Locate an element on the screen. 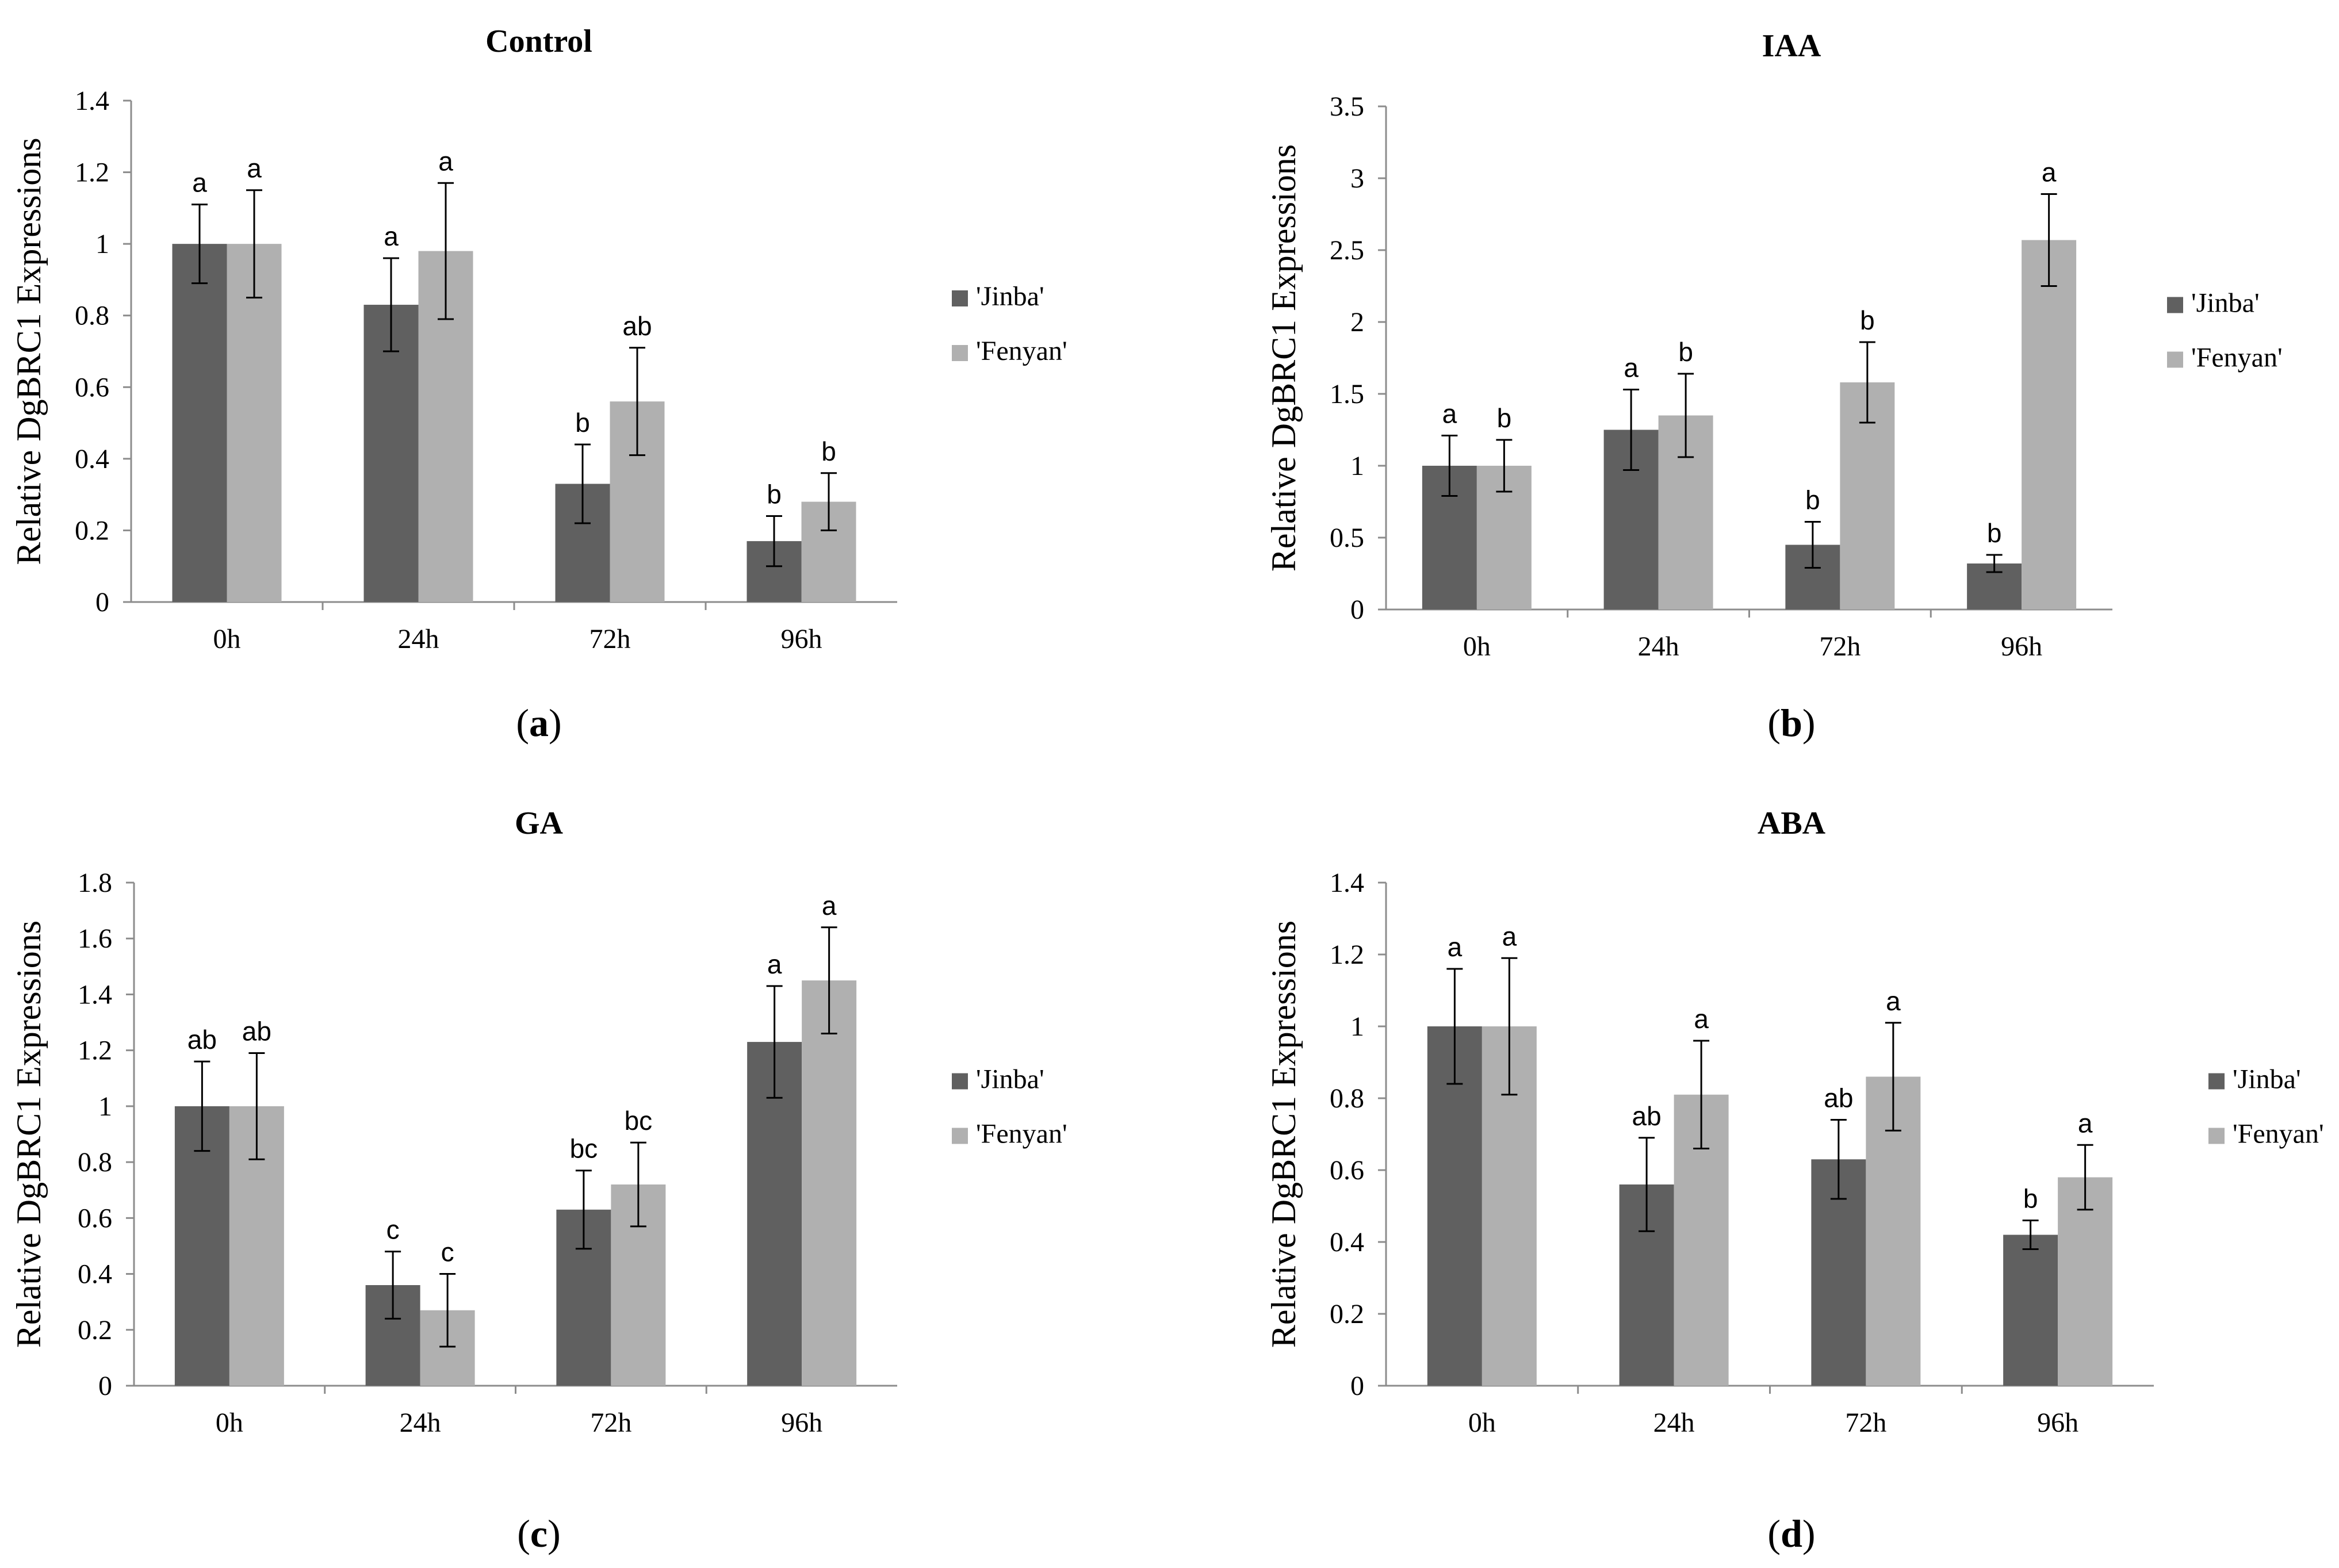 The image size is (2339, 1568). y-tick-label: 0.2 is located at coordinates (1347, 1314).